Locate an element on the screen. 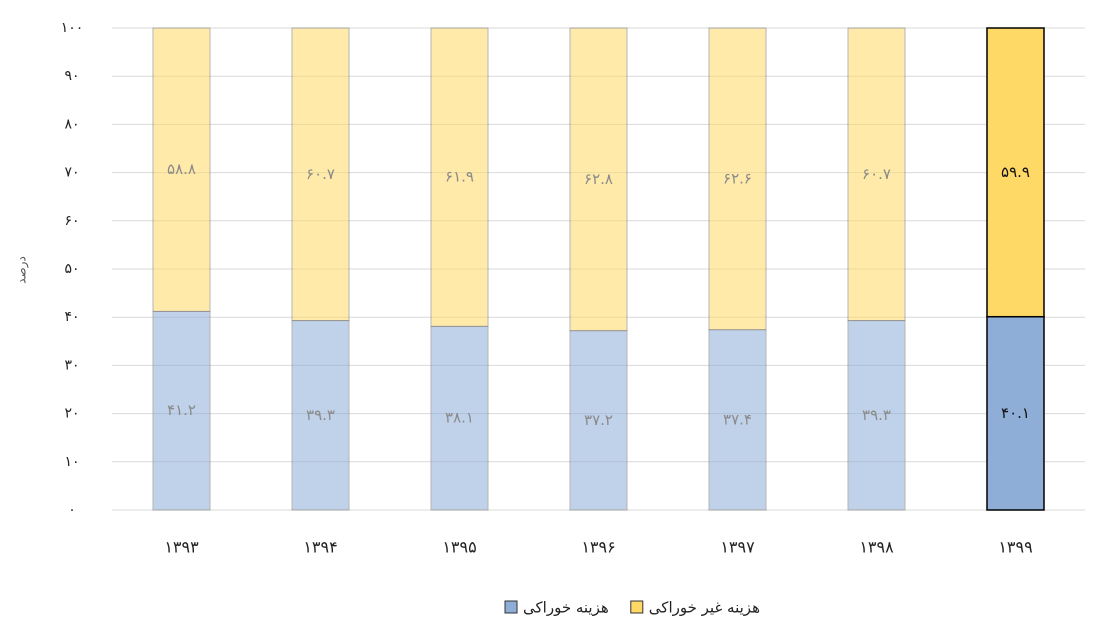 This screenshot has height=625, width=1105. y-tick-label: ۵۰ is located at coordinates (71, 269).